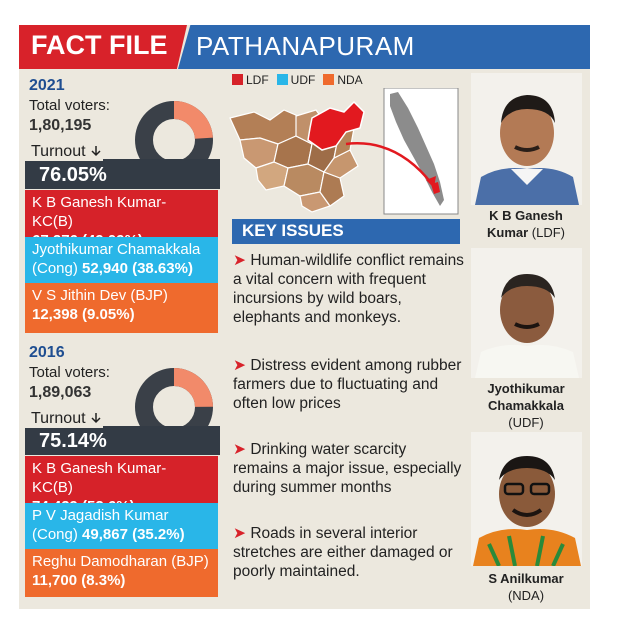 This screenshot has width=625, height=622. What do you see at coordinates (250, 80) in the screenshot?
I see `legend-item-ldf: LDF` at bounding box center [250, 80].